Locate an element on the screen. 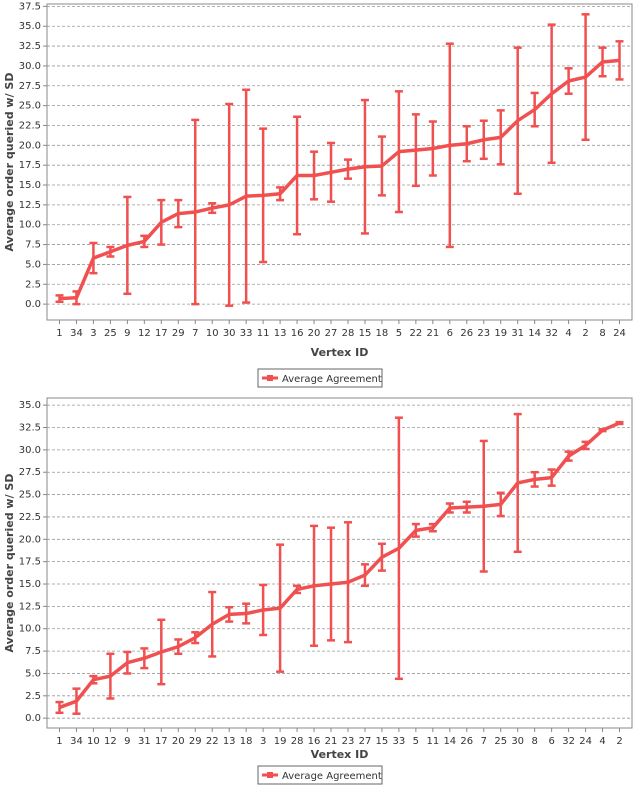  x-tick-label: 8 is located at coordinates (602, 333).